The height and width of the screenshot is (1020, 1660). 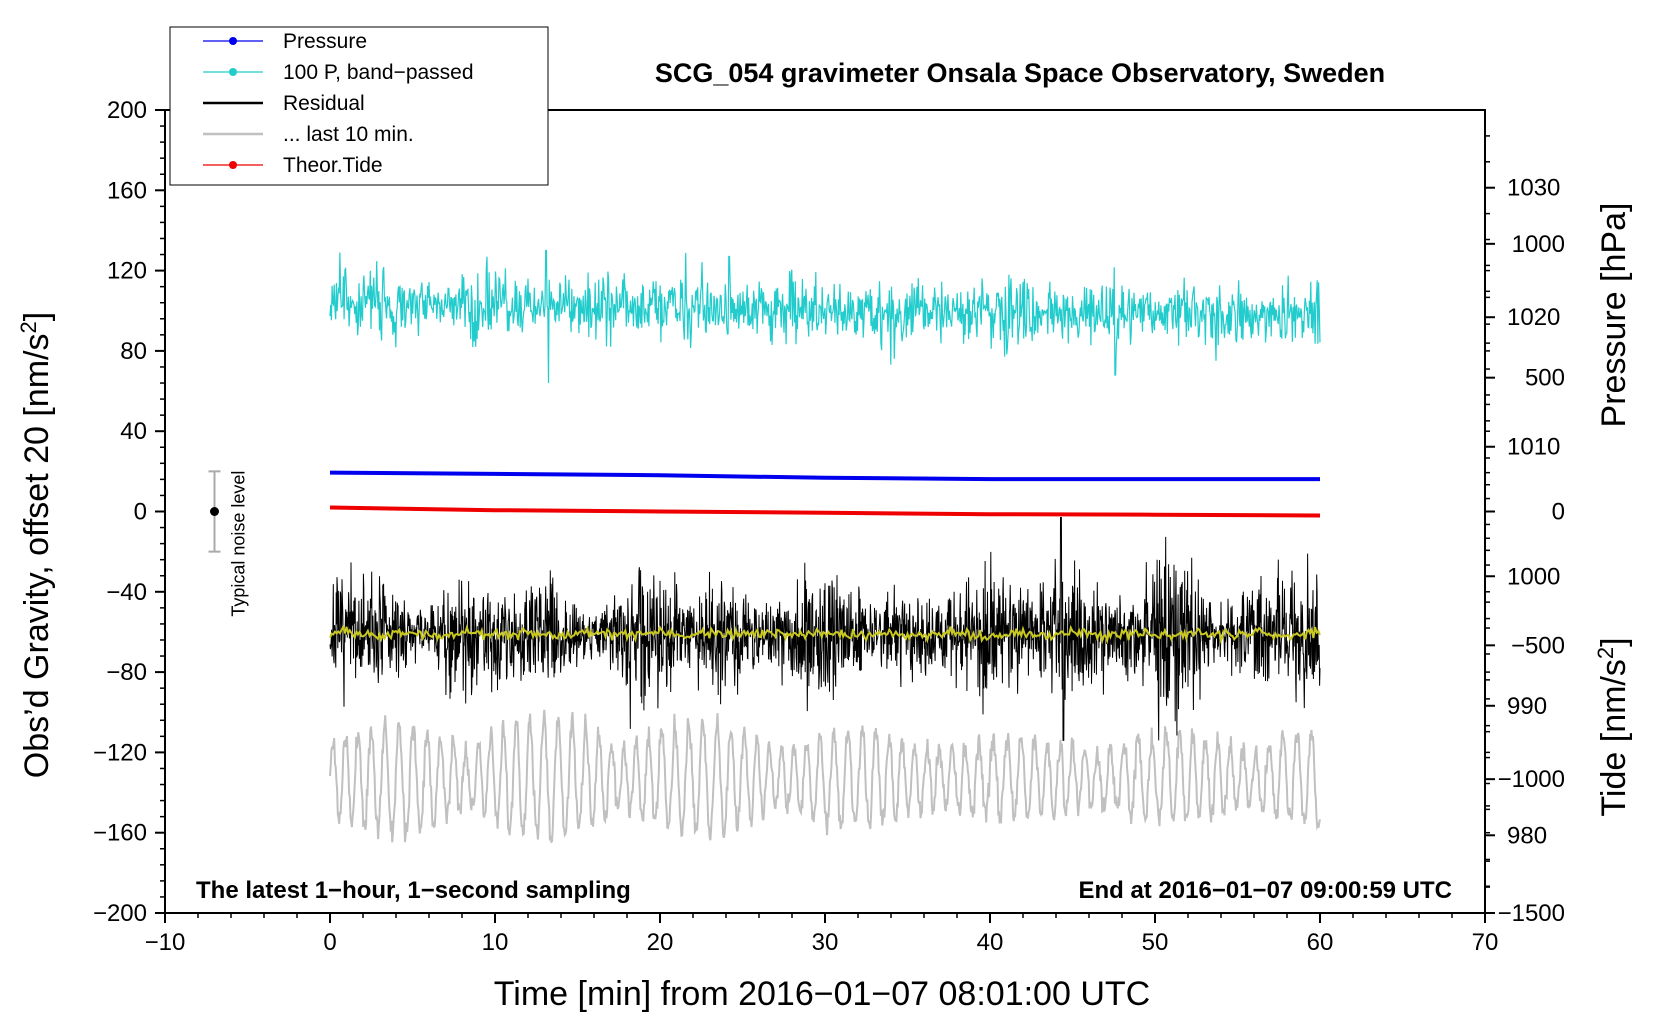 I want to click on series-theoretical-tide, so click(x=825, y=511).